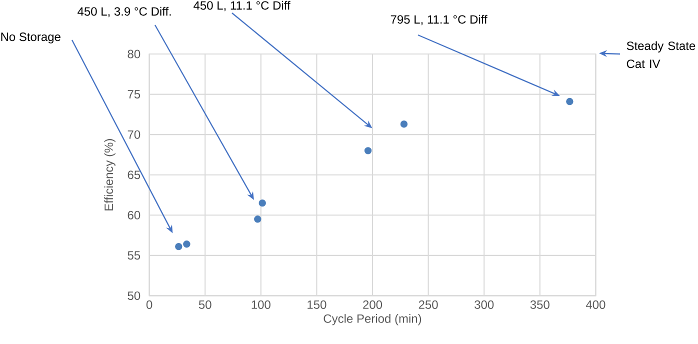 The height and width of the screenshot is (344, 698). I want to click on text: 450 L, 3.9 °C Diff., so click(124, 12).